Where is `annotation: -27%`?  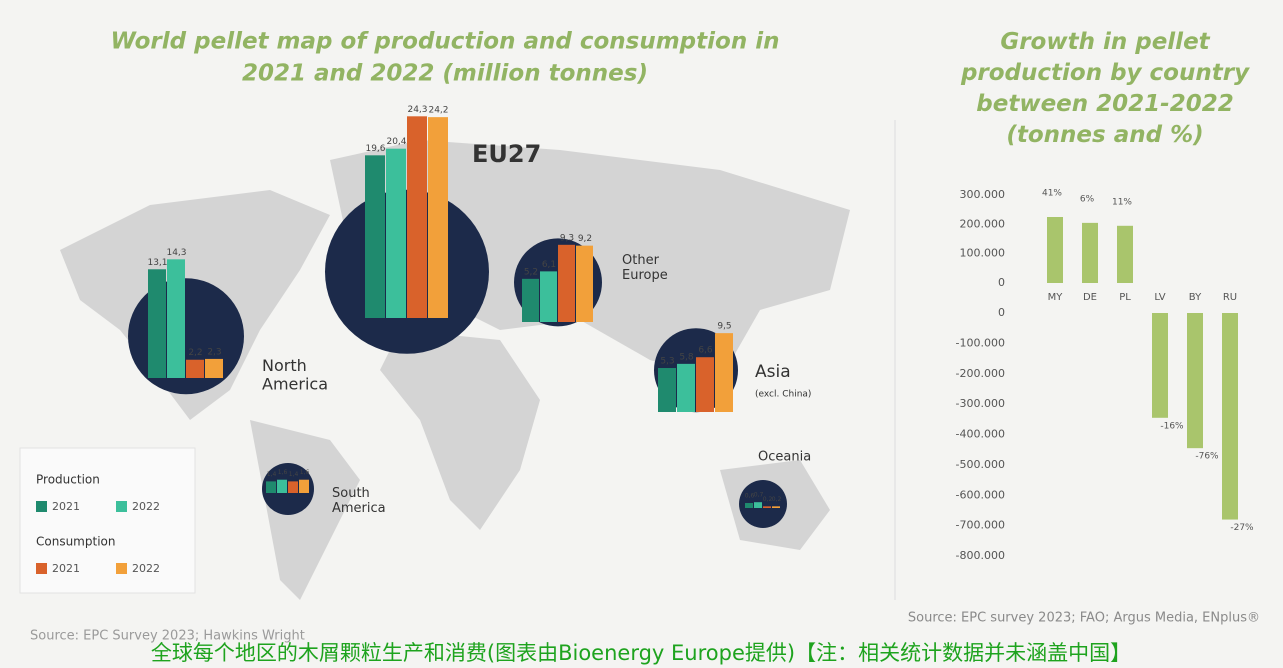
annotation: -27% is located at coordinates (1242, 528).